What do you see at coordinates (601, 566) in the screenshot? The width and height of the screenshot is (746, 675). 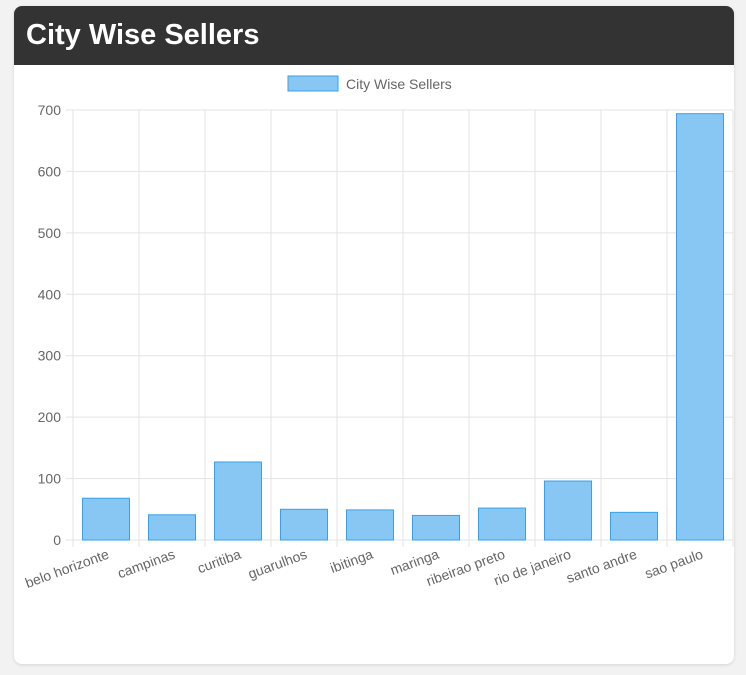 I see `x-tick-label: santo andre` at bounding box center [601, 566].